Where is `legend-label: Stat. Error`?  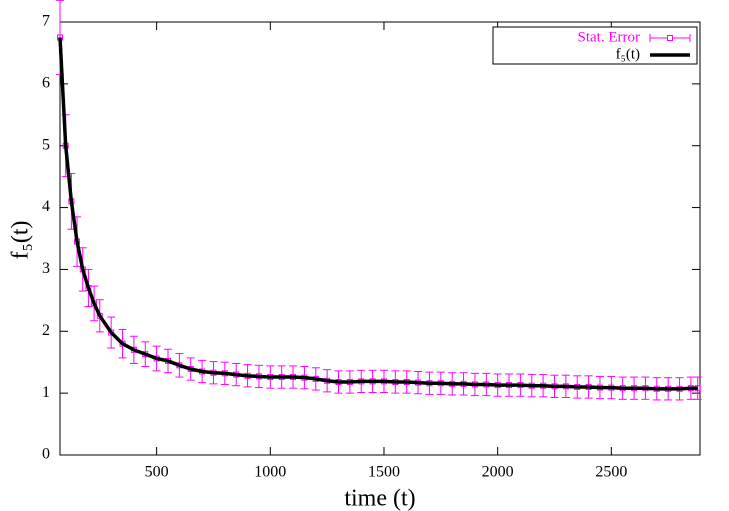
legend-label: Stat. Error is located at coordinates (609, 37).